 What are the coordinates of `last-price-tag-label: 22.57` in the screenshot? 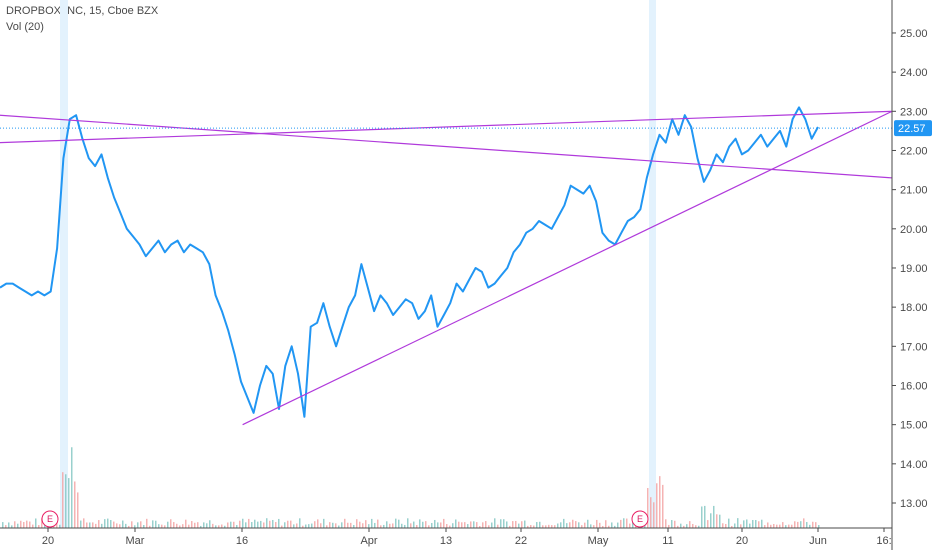 It's located at (912, 129).